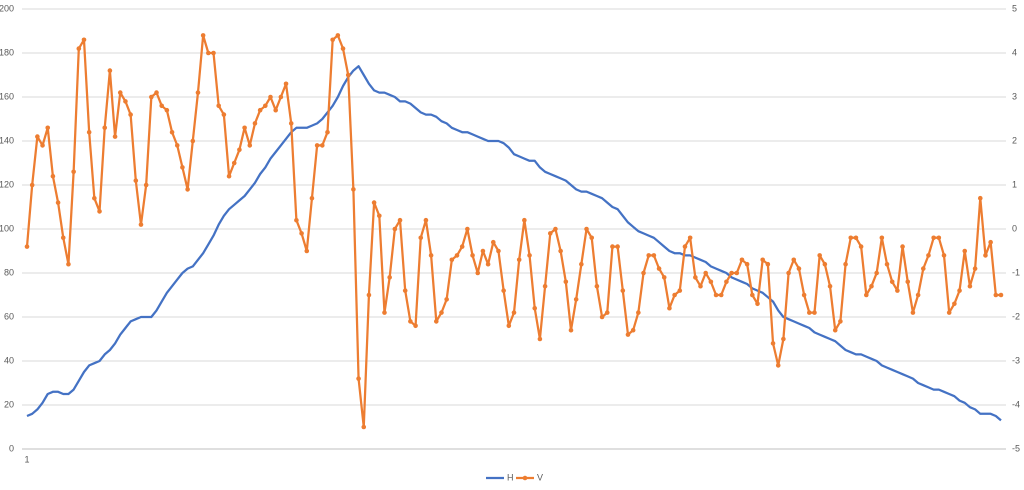  What do you see at coordinates (1016, 448) in the screenshot?
I see `y2-tick-label: -5` at bounding box center [1016, 448].